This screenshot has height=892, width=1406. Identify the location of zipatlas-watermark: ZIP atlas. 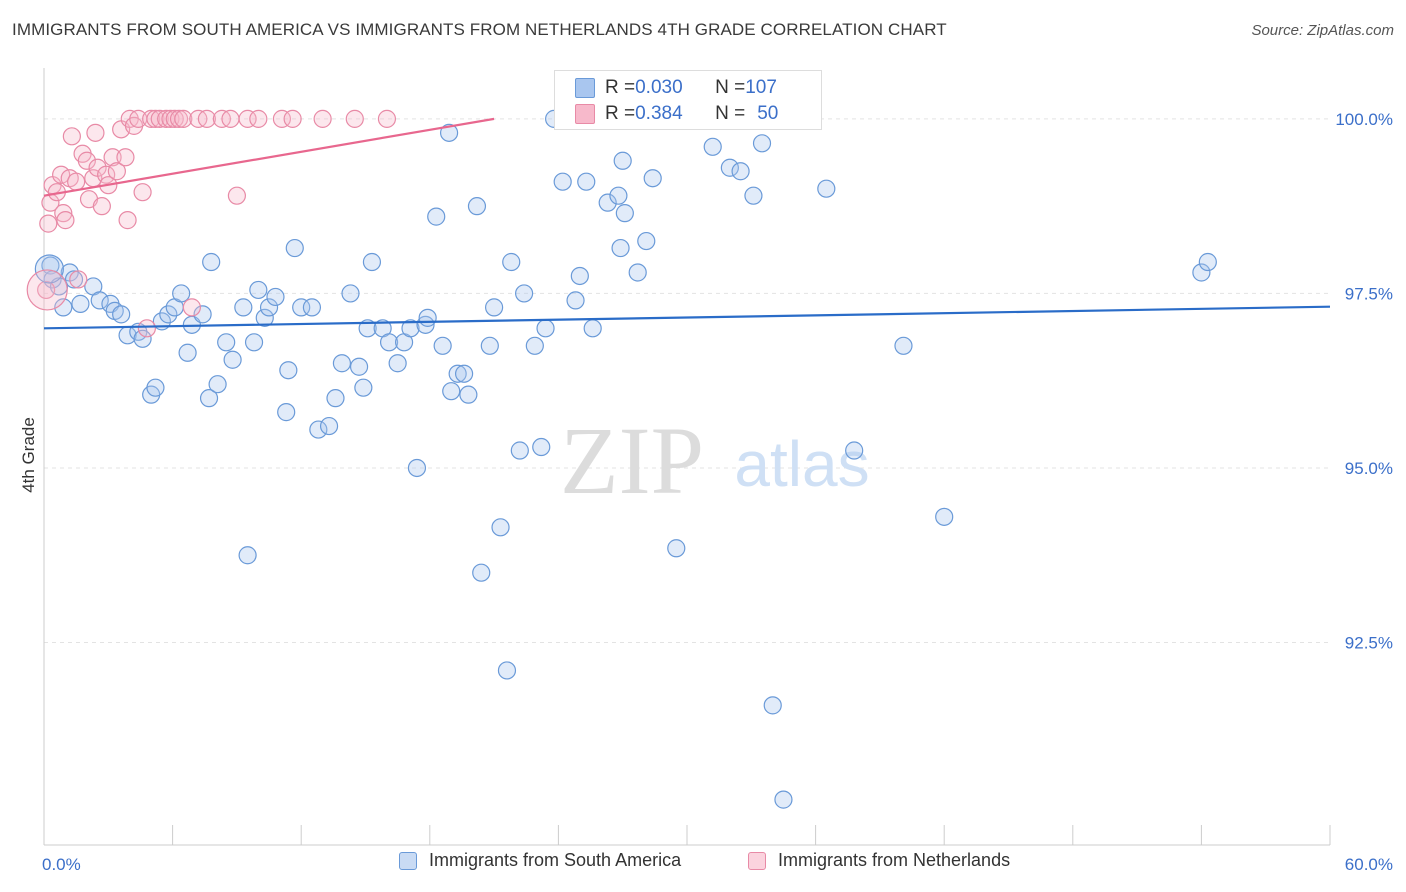
(715, 460).